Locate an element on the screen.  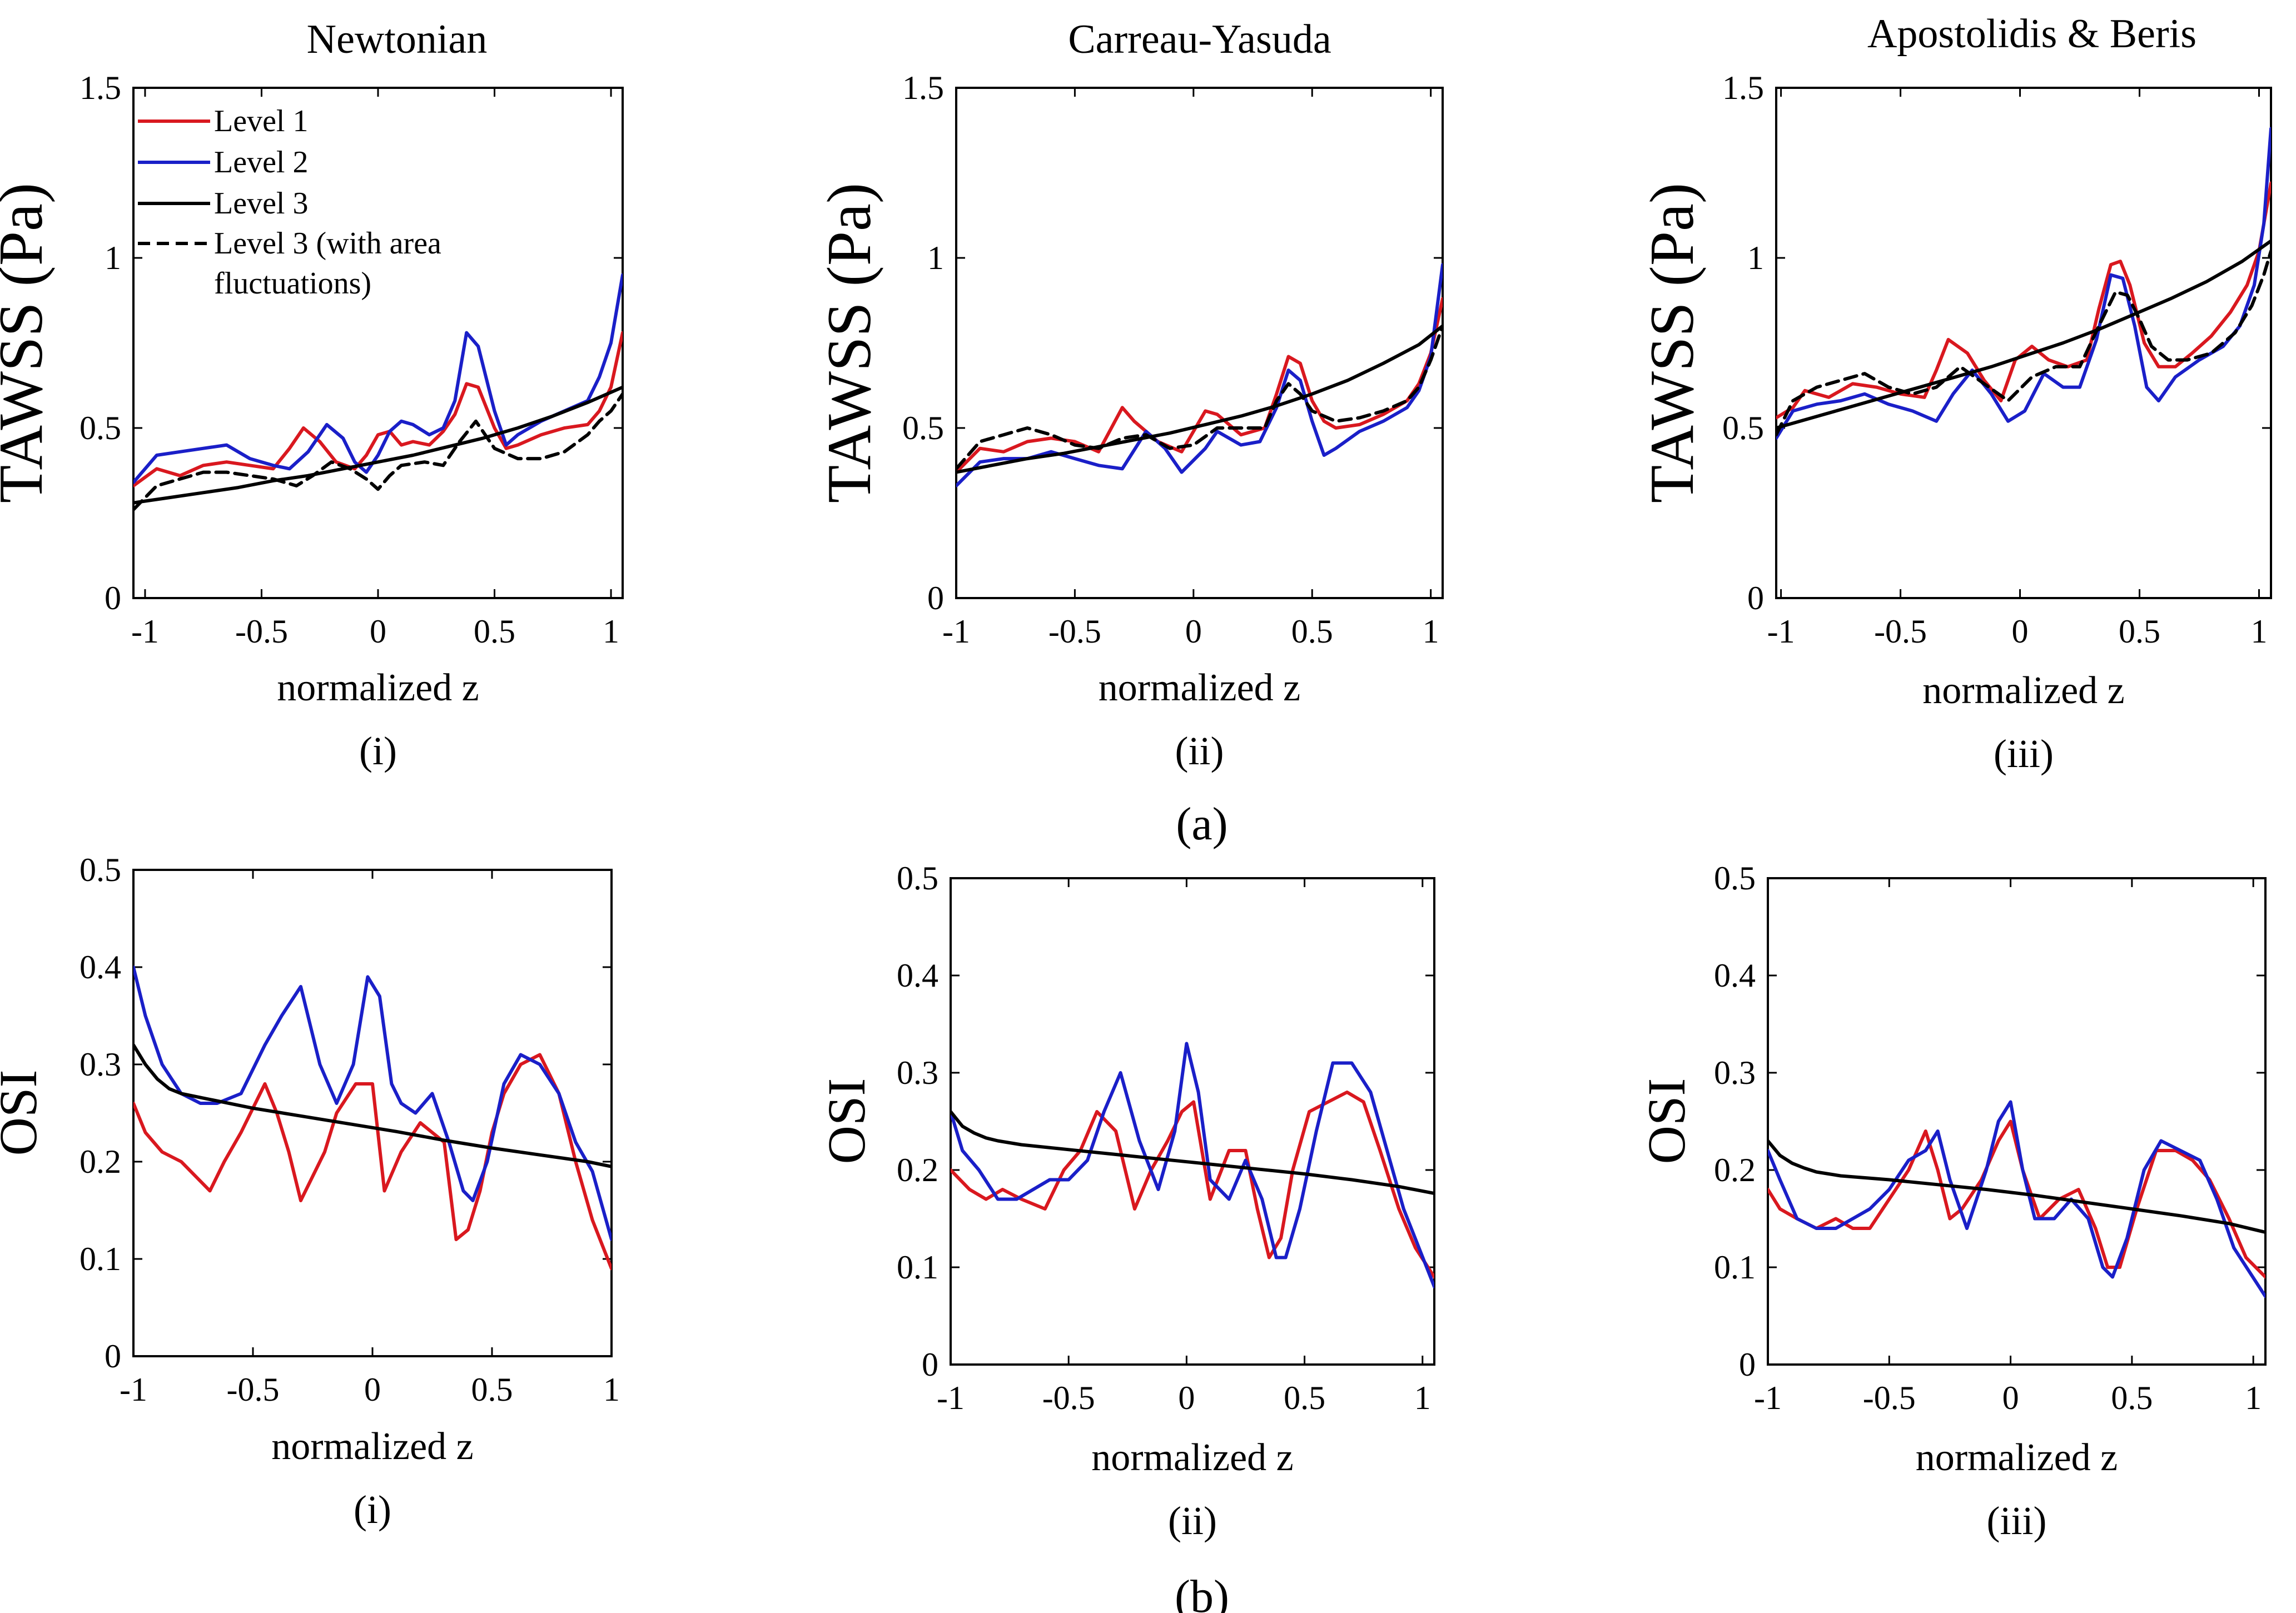
legend-label: Level 2 is located at coordinates (261, 162).